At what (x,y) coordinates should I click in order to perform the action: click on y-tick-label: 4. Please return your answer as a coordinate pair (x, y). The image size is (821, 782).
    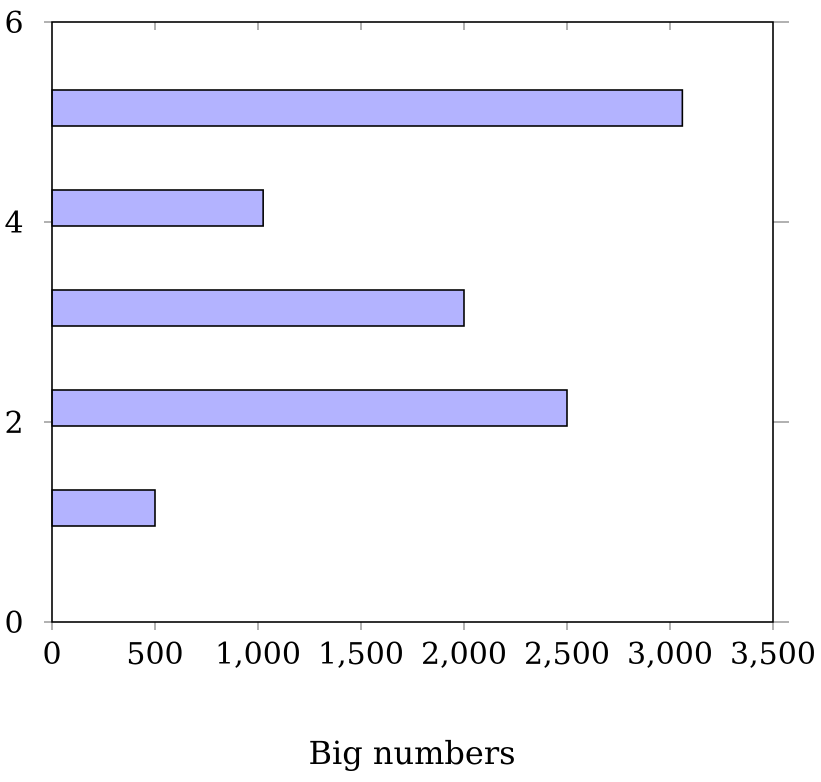
    Looking at the image, I should click on (13, 223).